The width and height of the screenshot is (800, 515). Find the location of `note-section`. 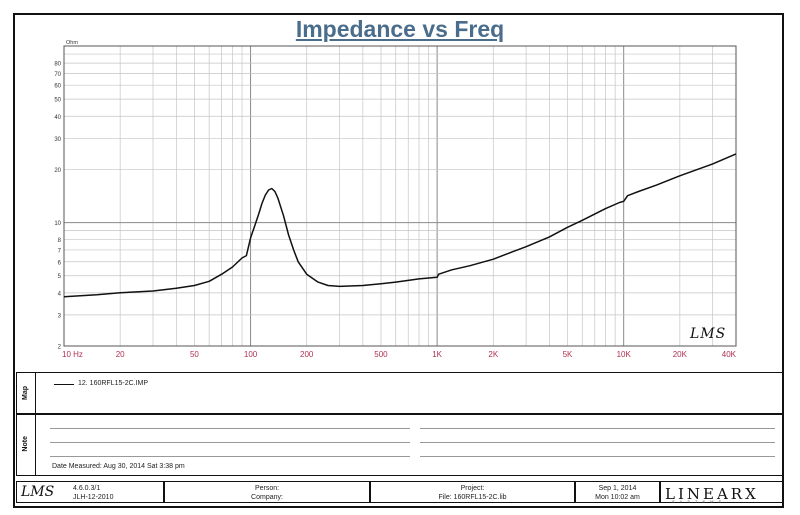

note-section is located at coordinates (399, 445).